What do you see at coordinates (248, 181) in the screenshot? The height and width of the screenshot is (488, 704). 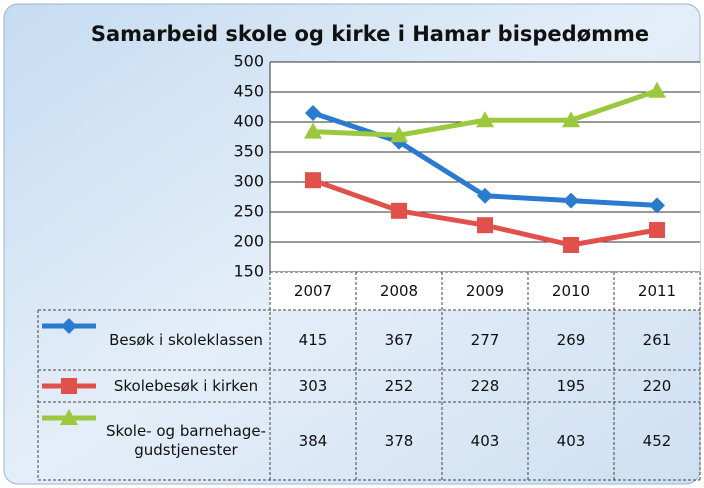 I see `y-tick-label: 300` at bounding box center [248, 181].